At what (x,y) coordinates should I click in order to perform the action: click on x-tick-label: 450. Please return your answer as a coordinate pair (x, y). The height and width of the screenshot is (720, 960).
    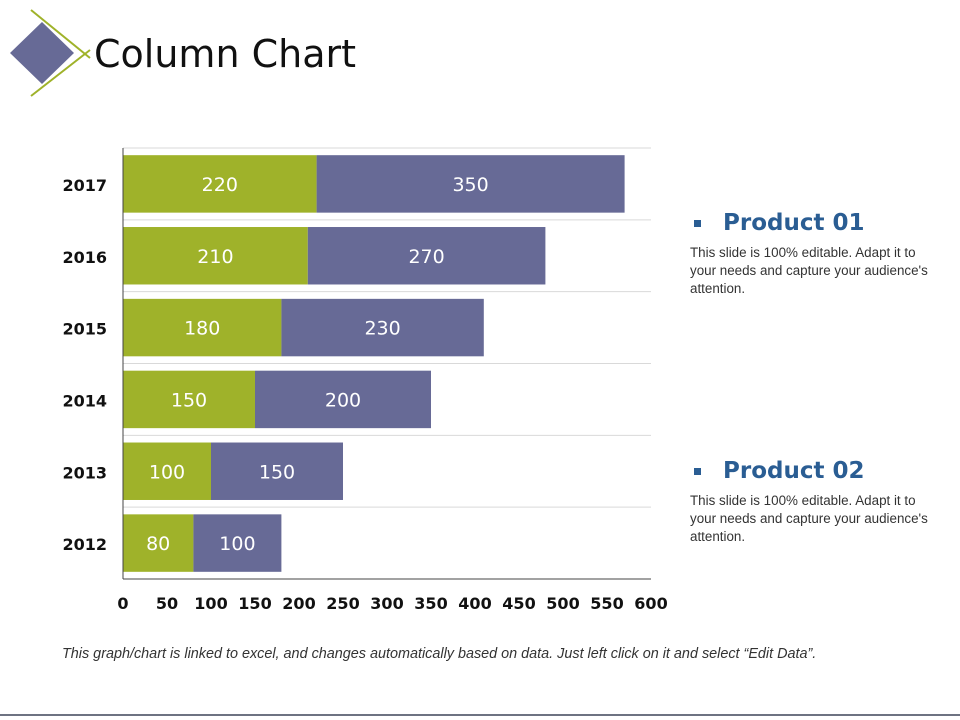
    Looking at the image, I should click on (518, 603).